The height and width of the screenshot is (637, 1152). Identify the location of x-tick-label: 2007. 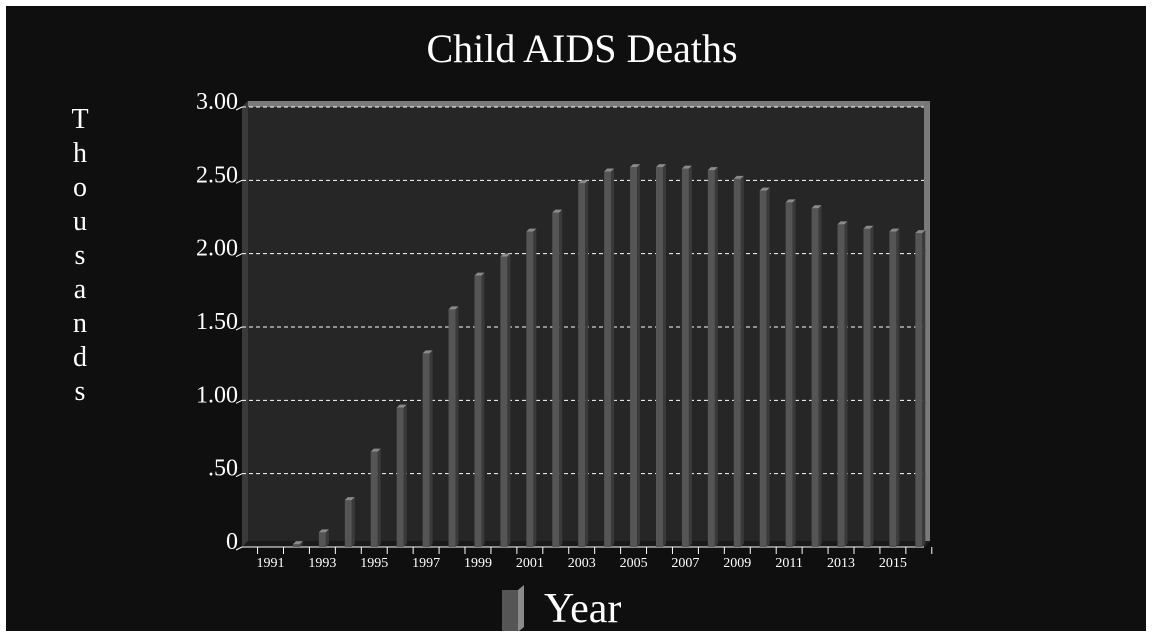
(685, 563).